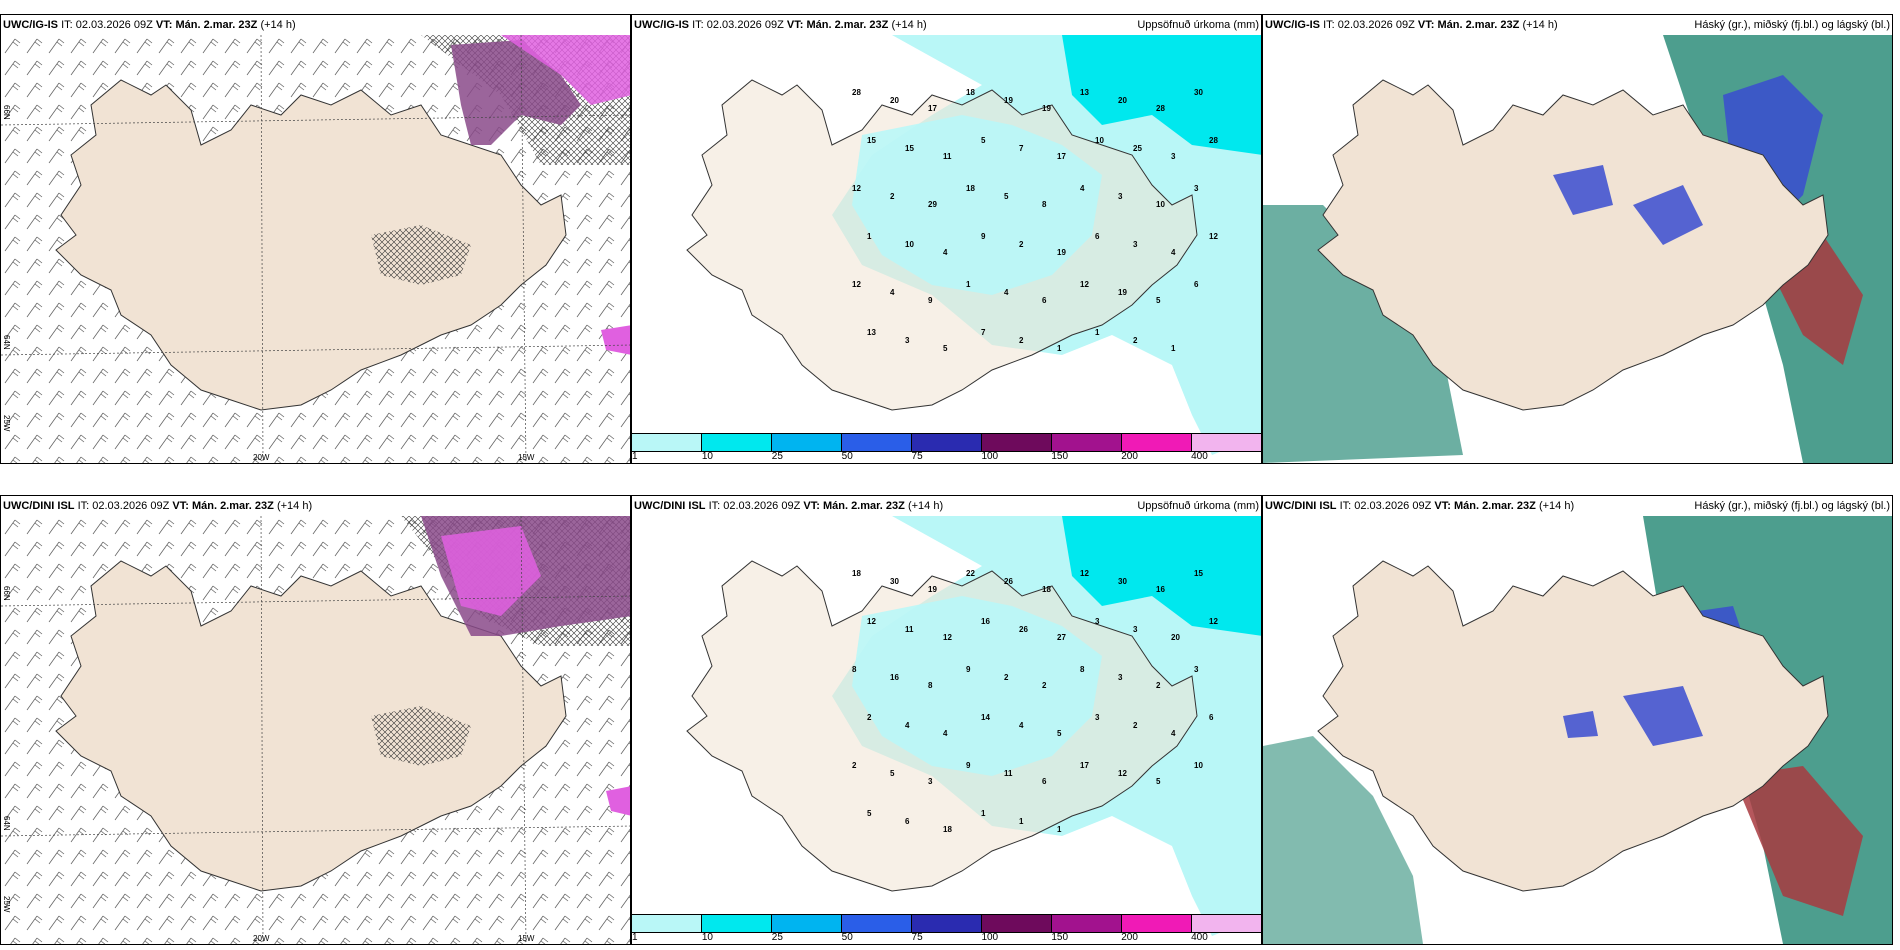  What do you see at coordinates (856, 92) in the screenshot?
I see `precip-value-label: 28` at bounding box center [856, 92].